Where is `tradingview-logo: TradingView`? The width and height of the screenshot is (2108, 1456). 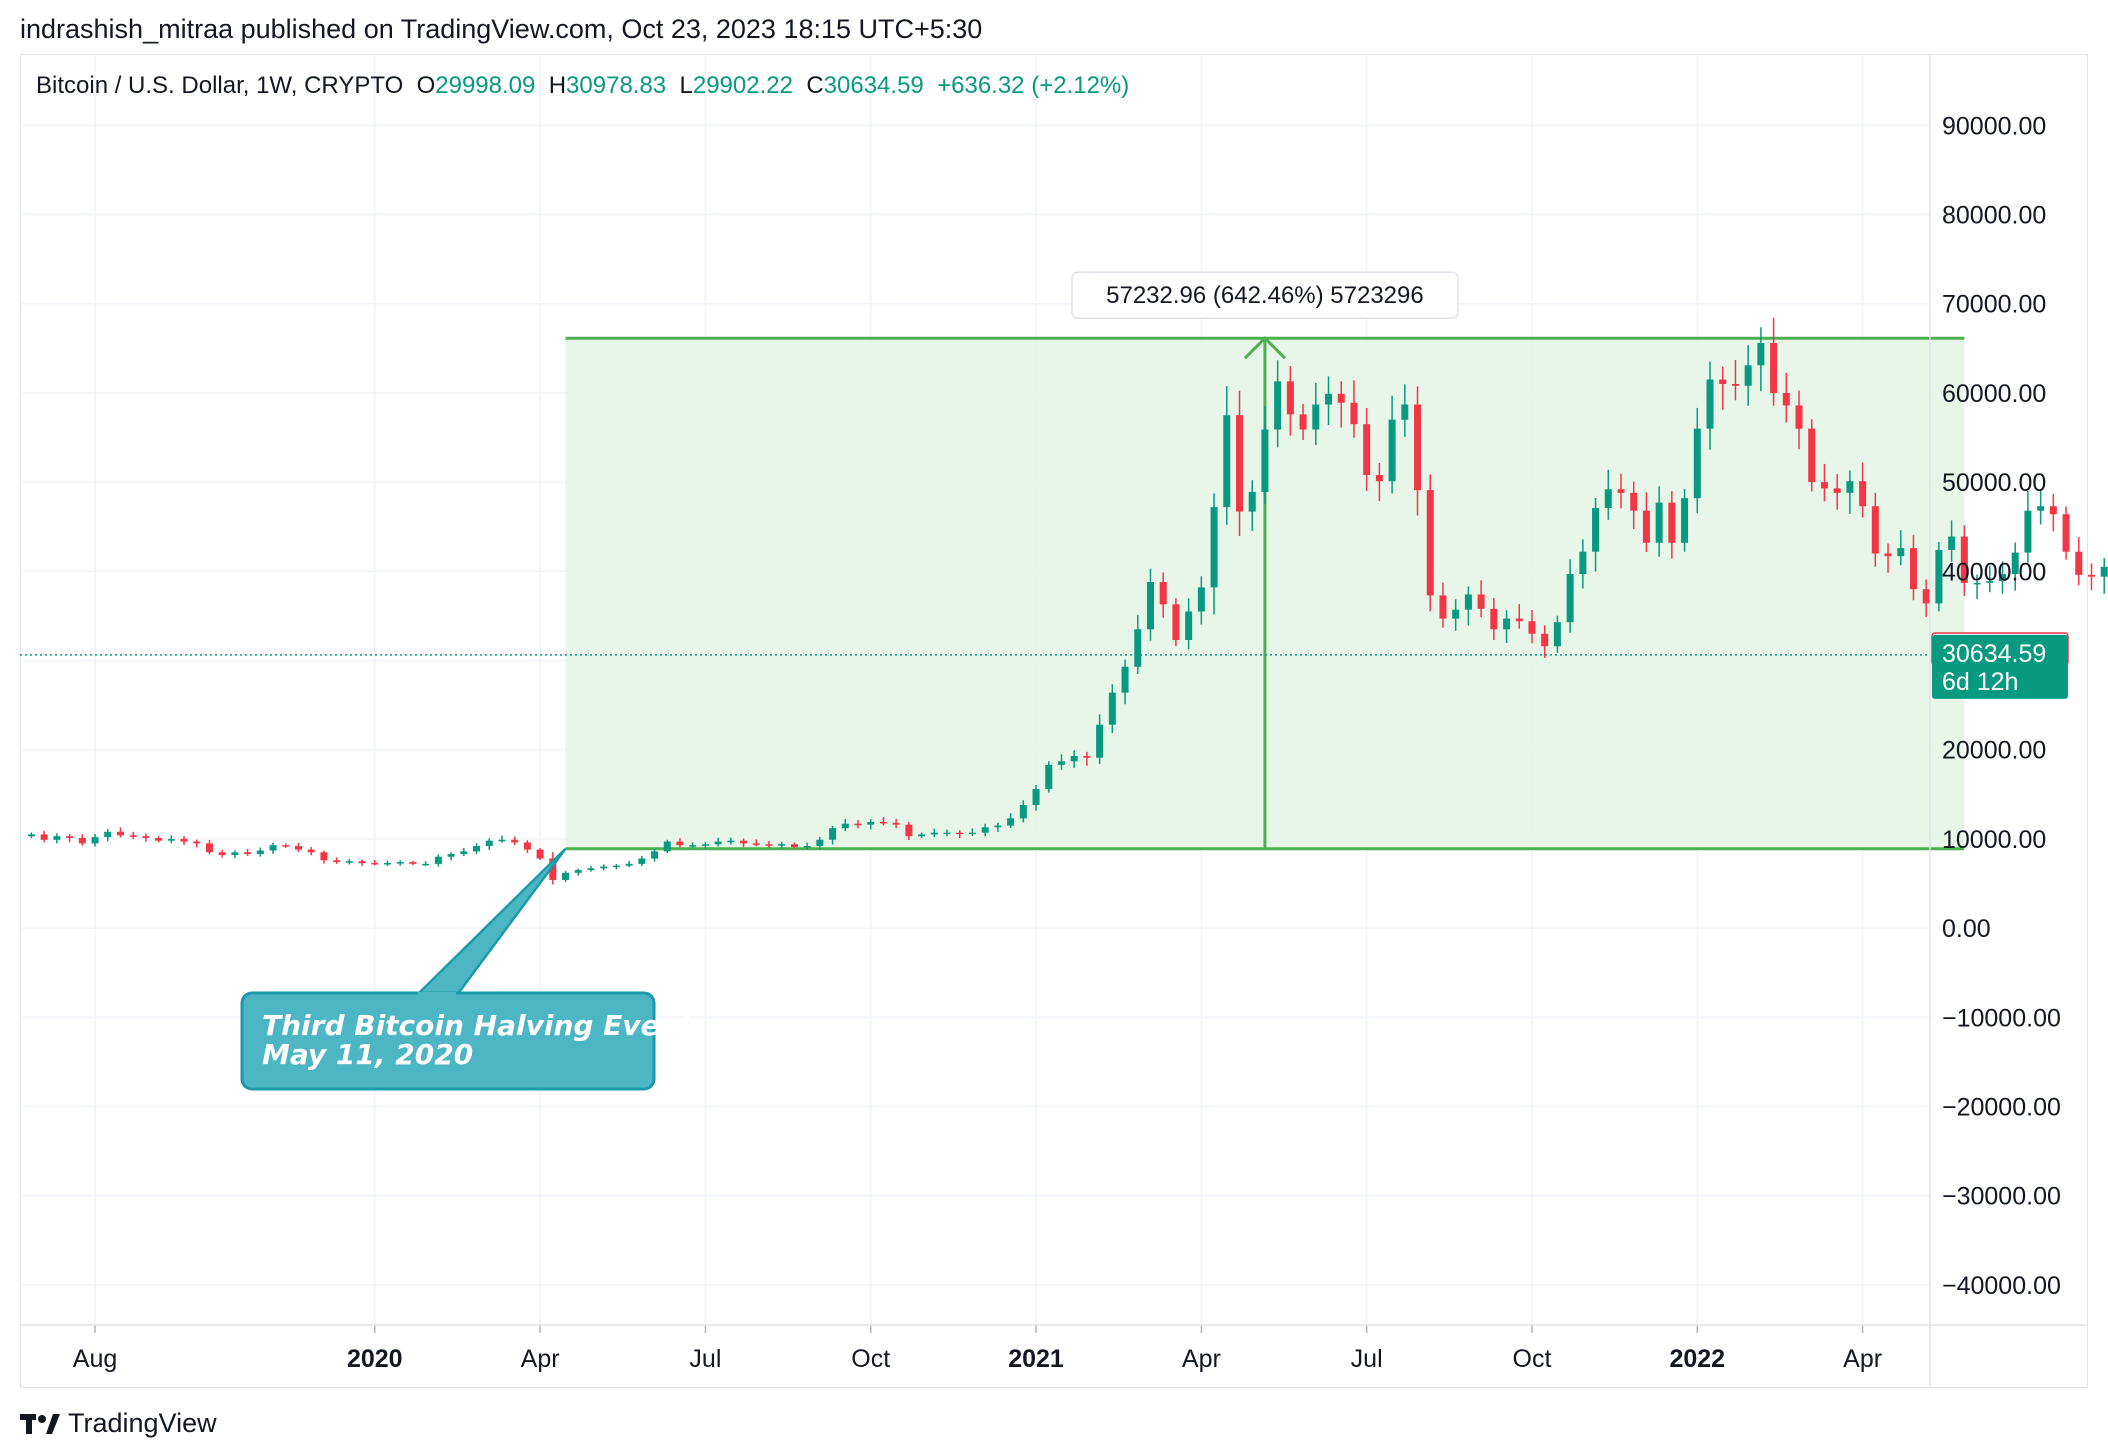
tradingview-logo: TradingView is located at coordinates (118, 1423).